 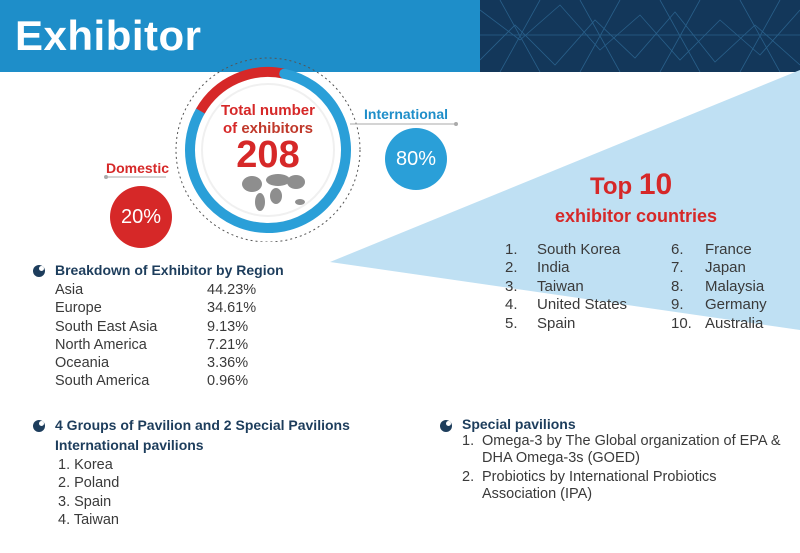 What do you see at coordinates (579, 249) in the screenshot?
I see `country-name: South Korea` at bounding box center [579, 249].